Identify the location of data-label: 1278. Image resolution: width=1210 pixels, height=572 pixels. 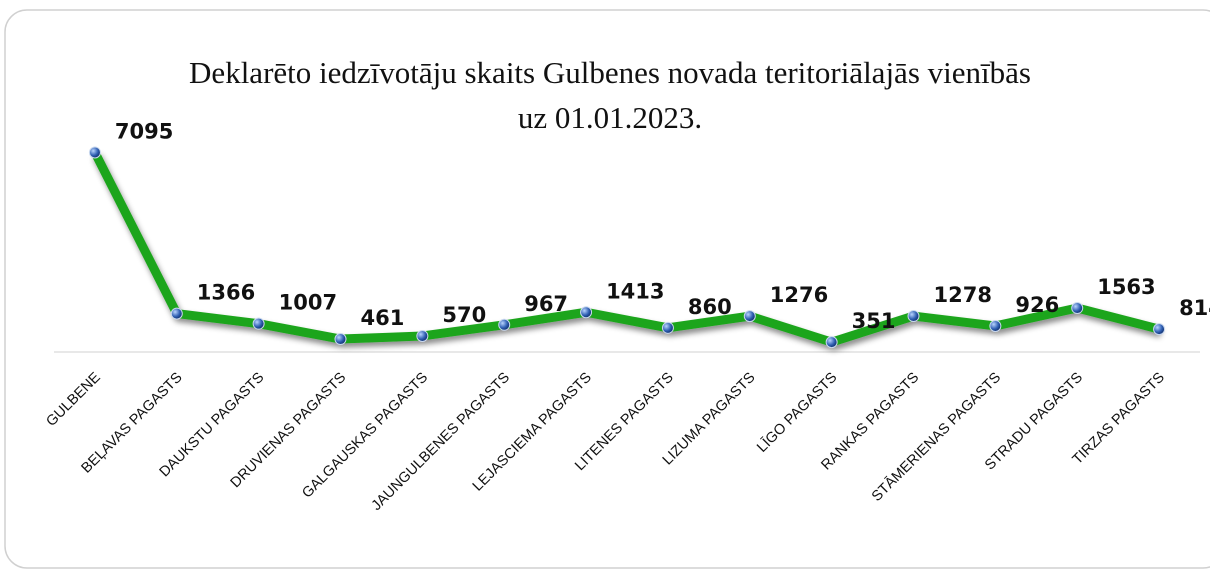
(963, 295).